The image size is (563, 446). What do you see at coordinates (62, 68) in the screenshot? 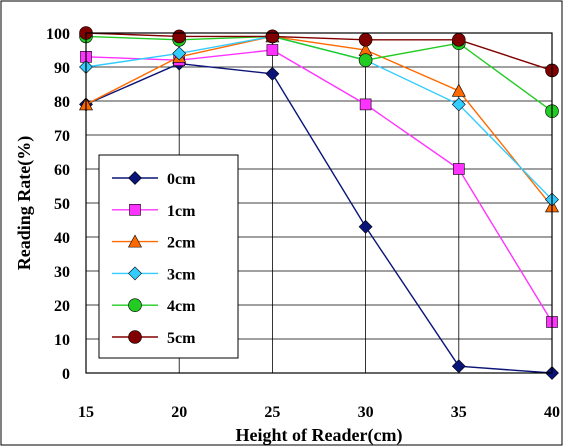
I see `y-tick-label: 90` at bounding box center [62, 68].